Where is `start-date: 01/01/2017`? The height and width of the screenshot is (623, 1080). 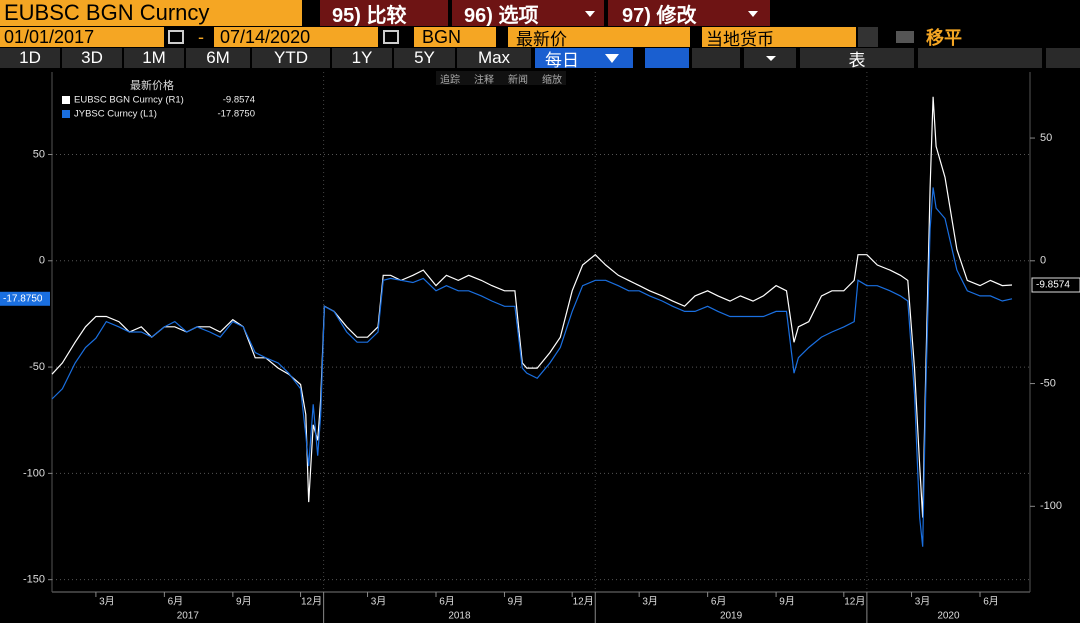
start-date: 01/01/2017 is located at coordinates (82, 37).